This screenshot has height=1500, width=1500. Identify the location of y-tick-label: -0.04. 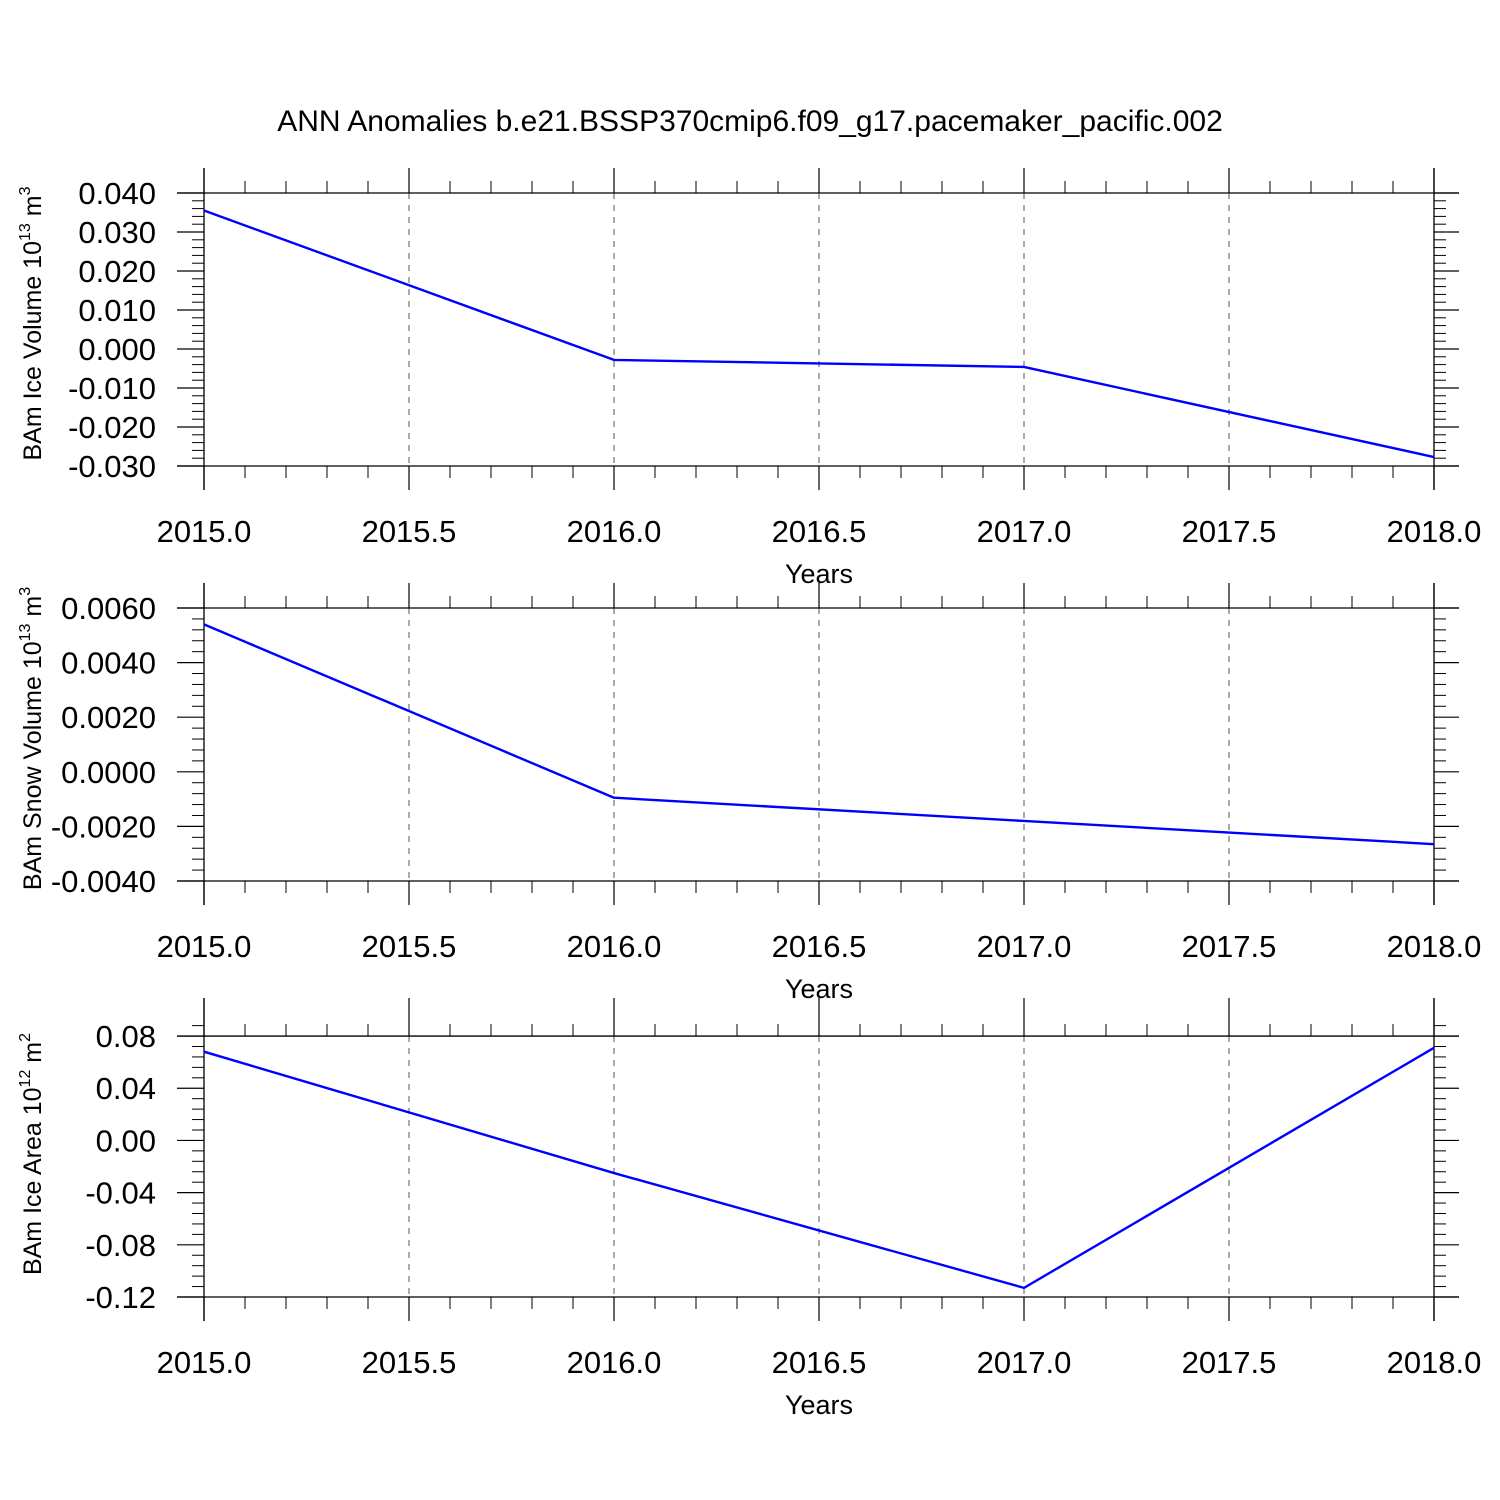
(120, 1193).